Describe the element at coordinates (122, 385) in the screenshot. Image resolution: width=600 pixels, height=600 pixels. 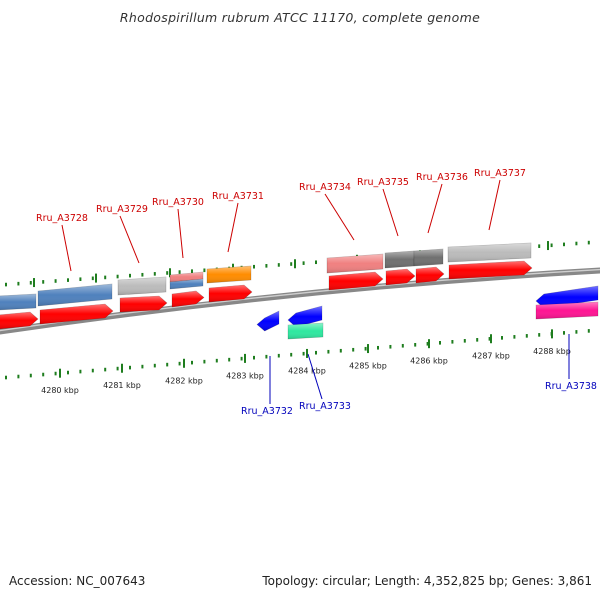
I see `tick-label: 4281 kbp` at that location.